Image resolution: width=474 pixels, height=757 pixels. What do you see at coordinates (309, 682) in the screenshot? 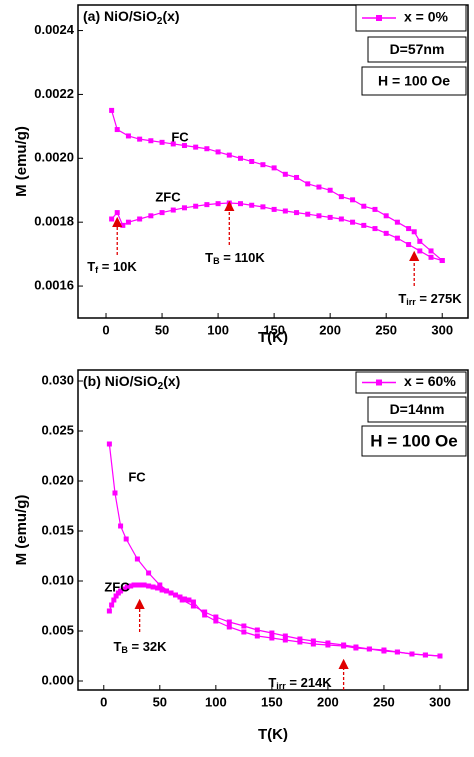
I see `annotation-rest: = 214K` at bounding box center [309, 682].